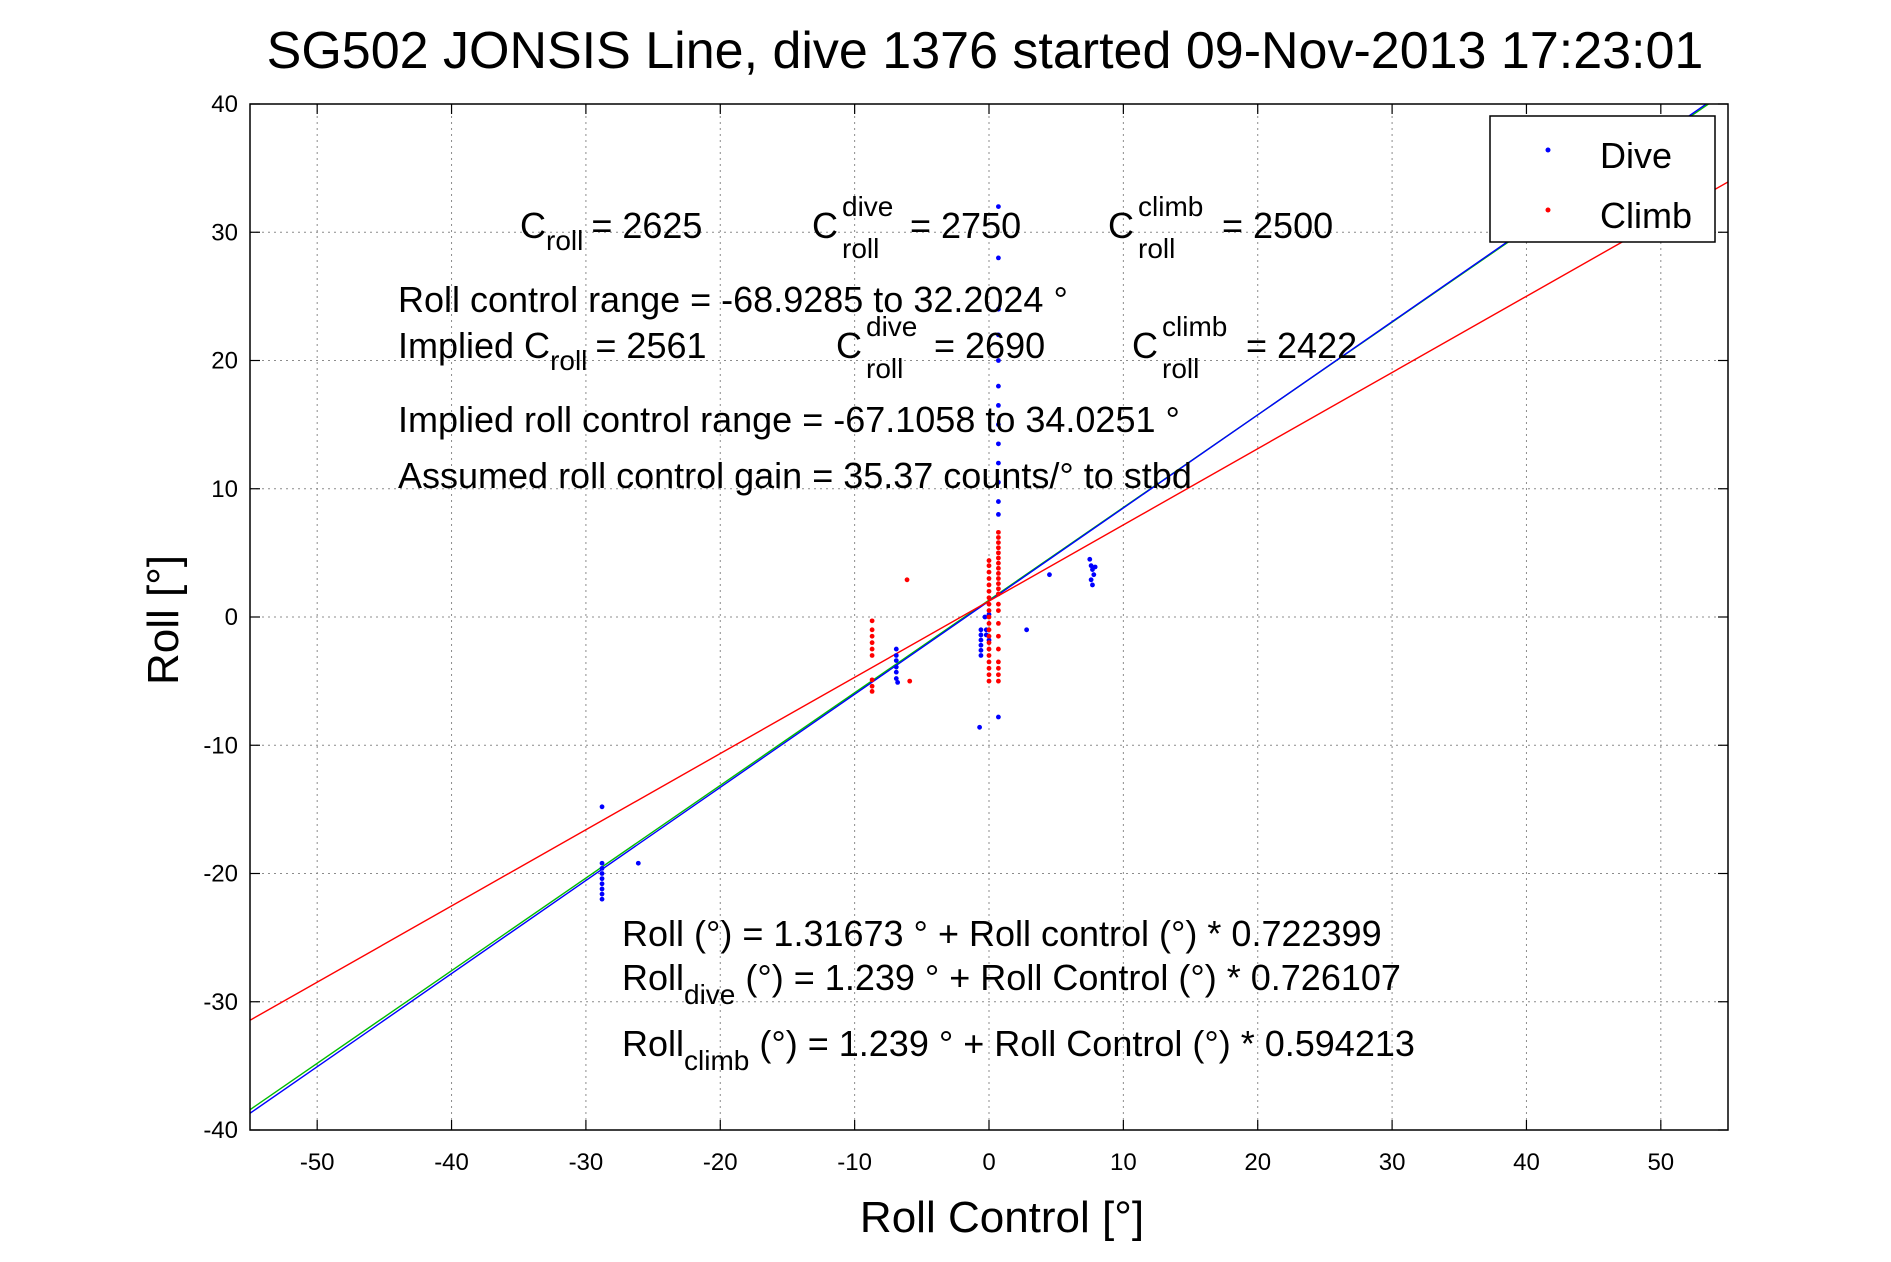 The width and height of the screenshot is (1891, 1262). Describe the element at coordinates (989, 345) in the screenshot. I see `implied-c-dive-value: = 2690` at that location.